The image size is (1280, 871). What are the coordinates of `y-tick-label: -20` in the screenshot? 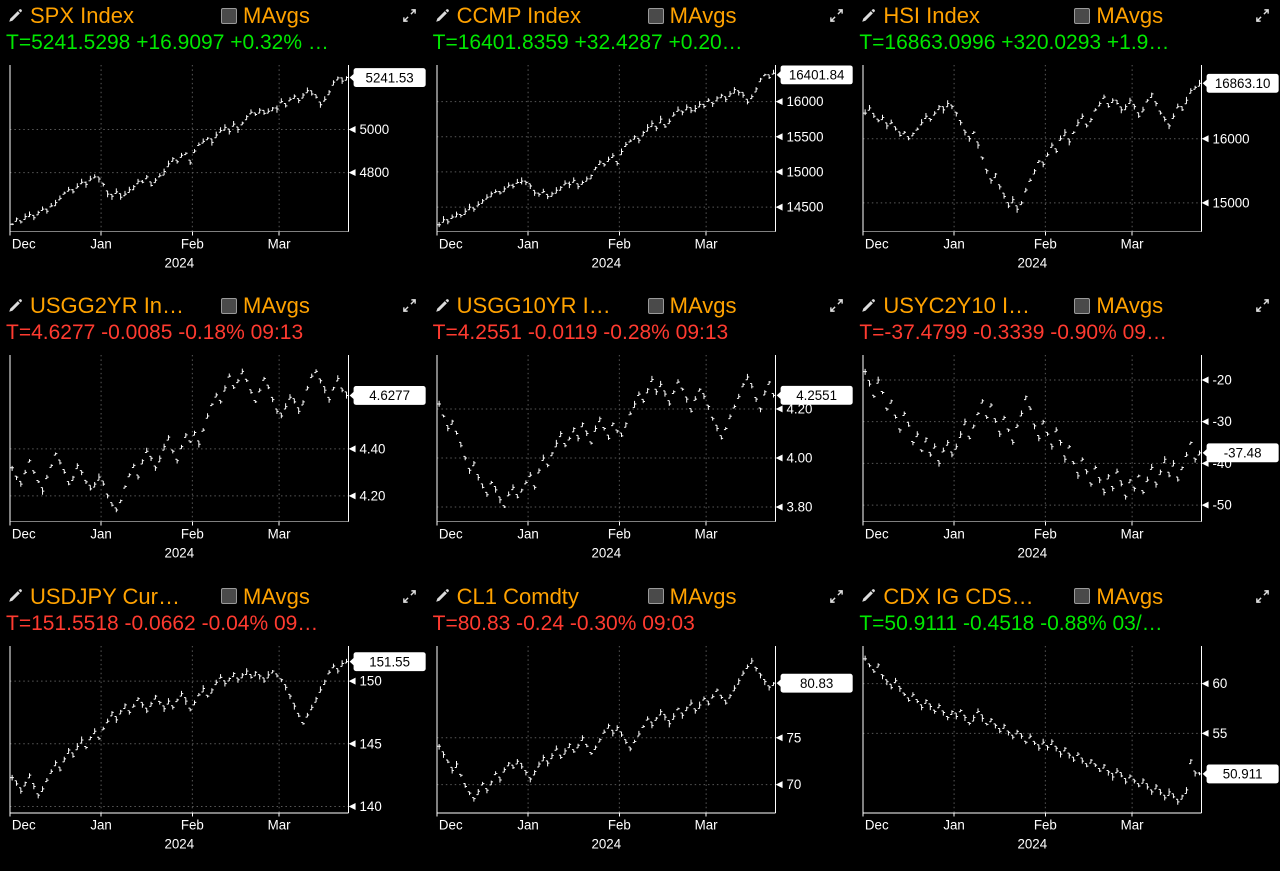 It's located at (1222, 380).